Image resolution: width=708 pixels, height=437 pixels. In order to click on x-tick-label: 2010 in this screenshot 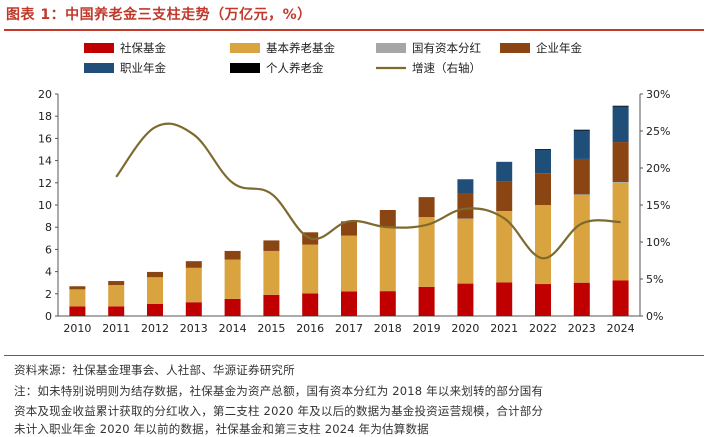, I will do `click(77, 328)`.